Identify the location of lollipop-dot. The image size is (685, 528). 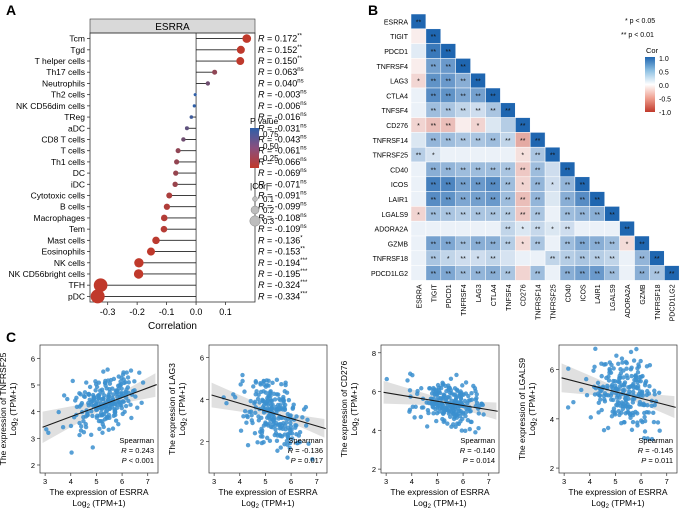
(164, 218).